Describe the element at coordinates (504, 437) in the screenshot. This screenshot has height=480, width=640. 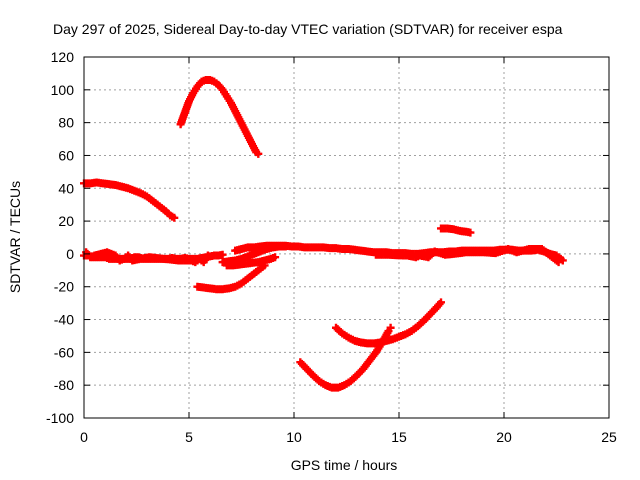
I see `x-tick-label: 20` at that location.